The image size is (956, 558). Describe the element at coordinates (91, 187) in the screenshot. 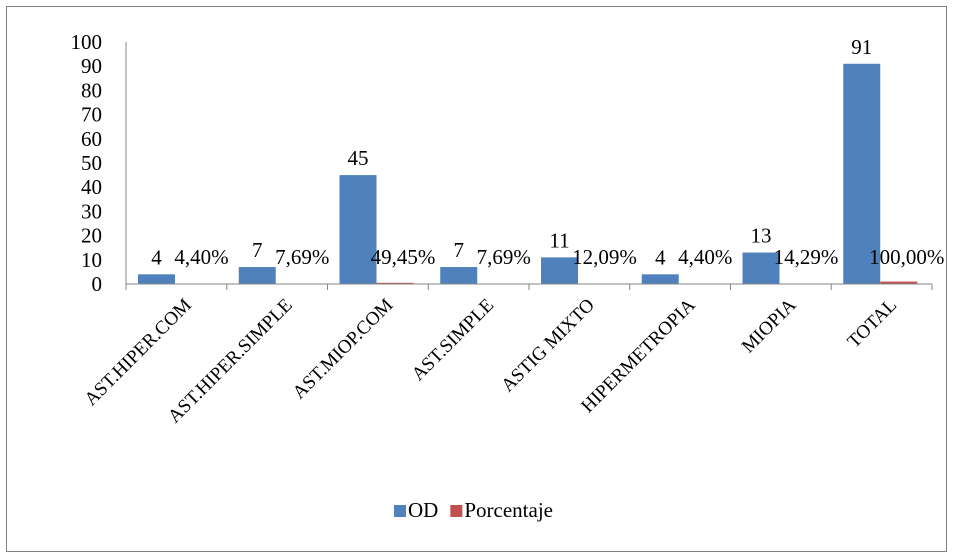

I see `y-tick-label: 40` at that location.